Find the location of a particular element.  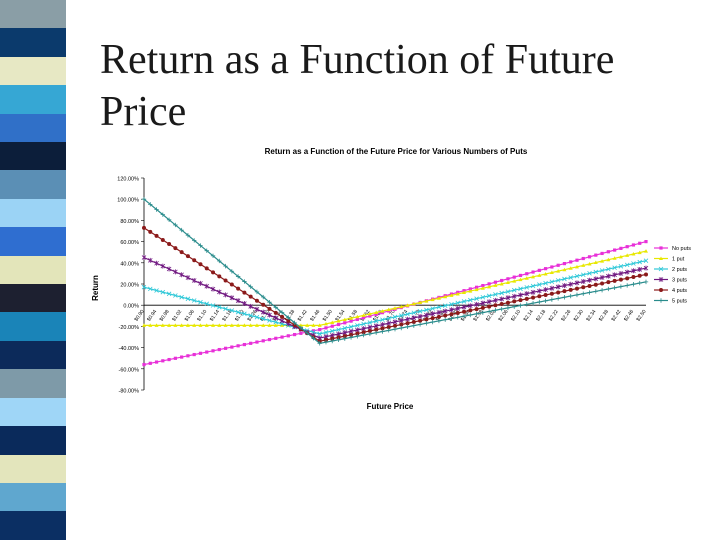

decorative-stripe is located at coordinates (33, 270).